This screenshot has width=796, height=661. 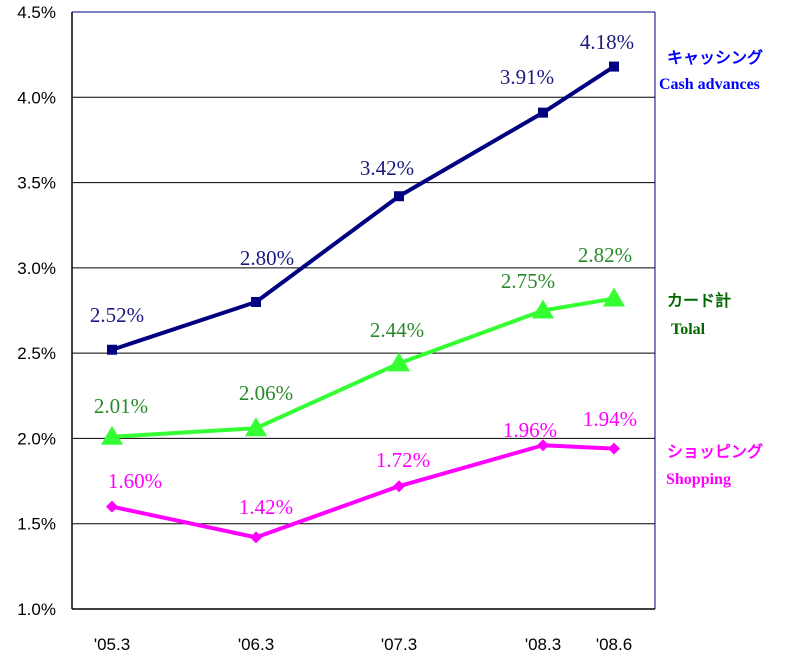 What do you see at coordinates (256, 644) in the screenshot?
I see `x-tick-label: '06.3` at bounding box center [256, 644].